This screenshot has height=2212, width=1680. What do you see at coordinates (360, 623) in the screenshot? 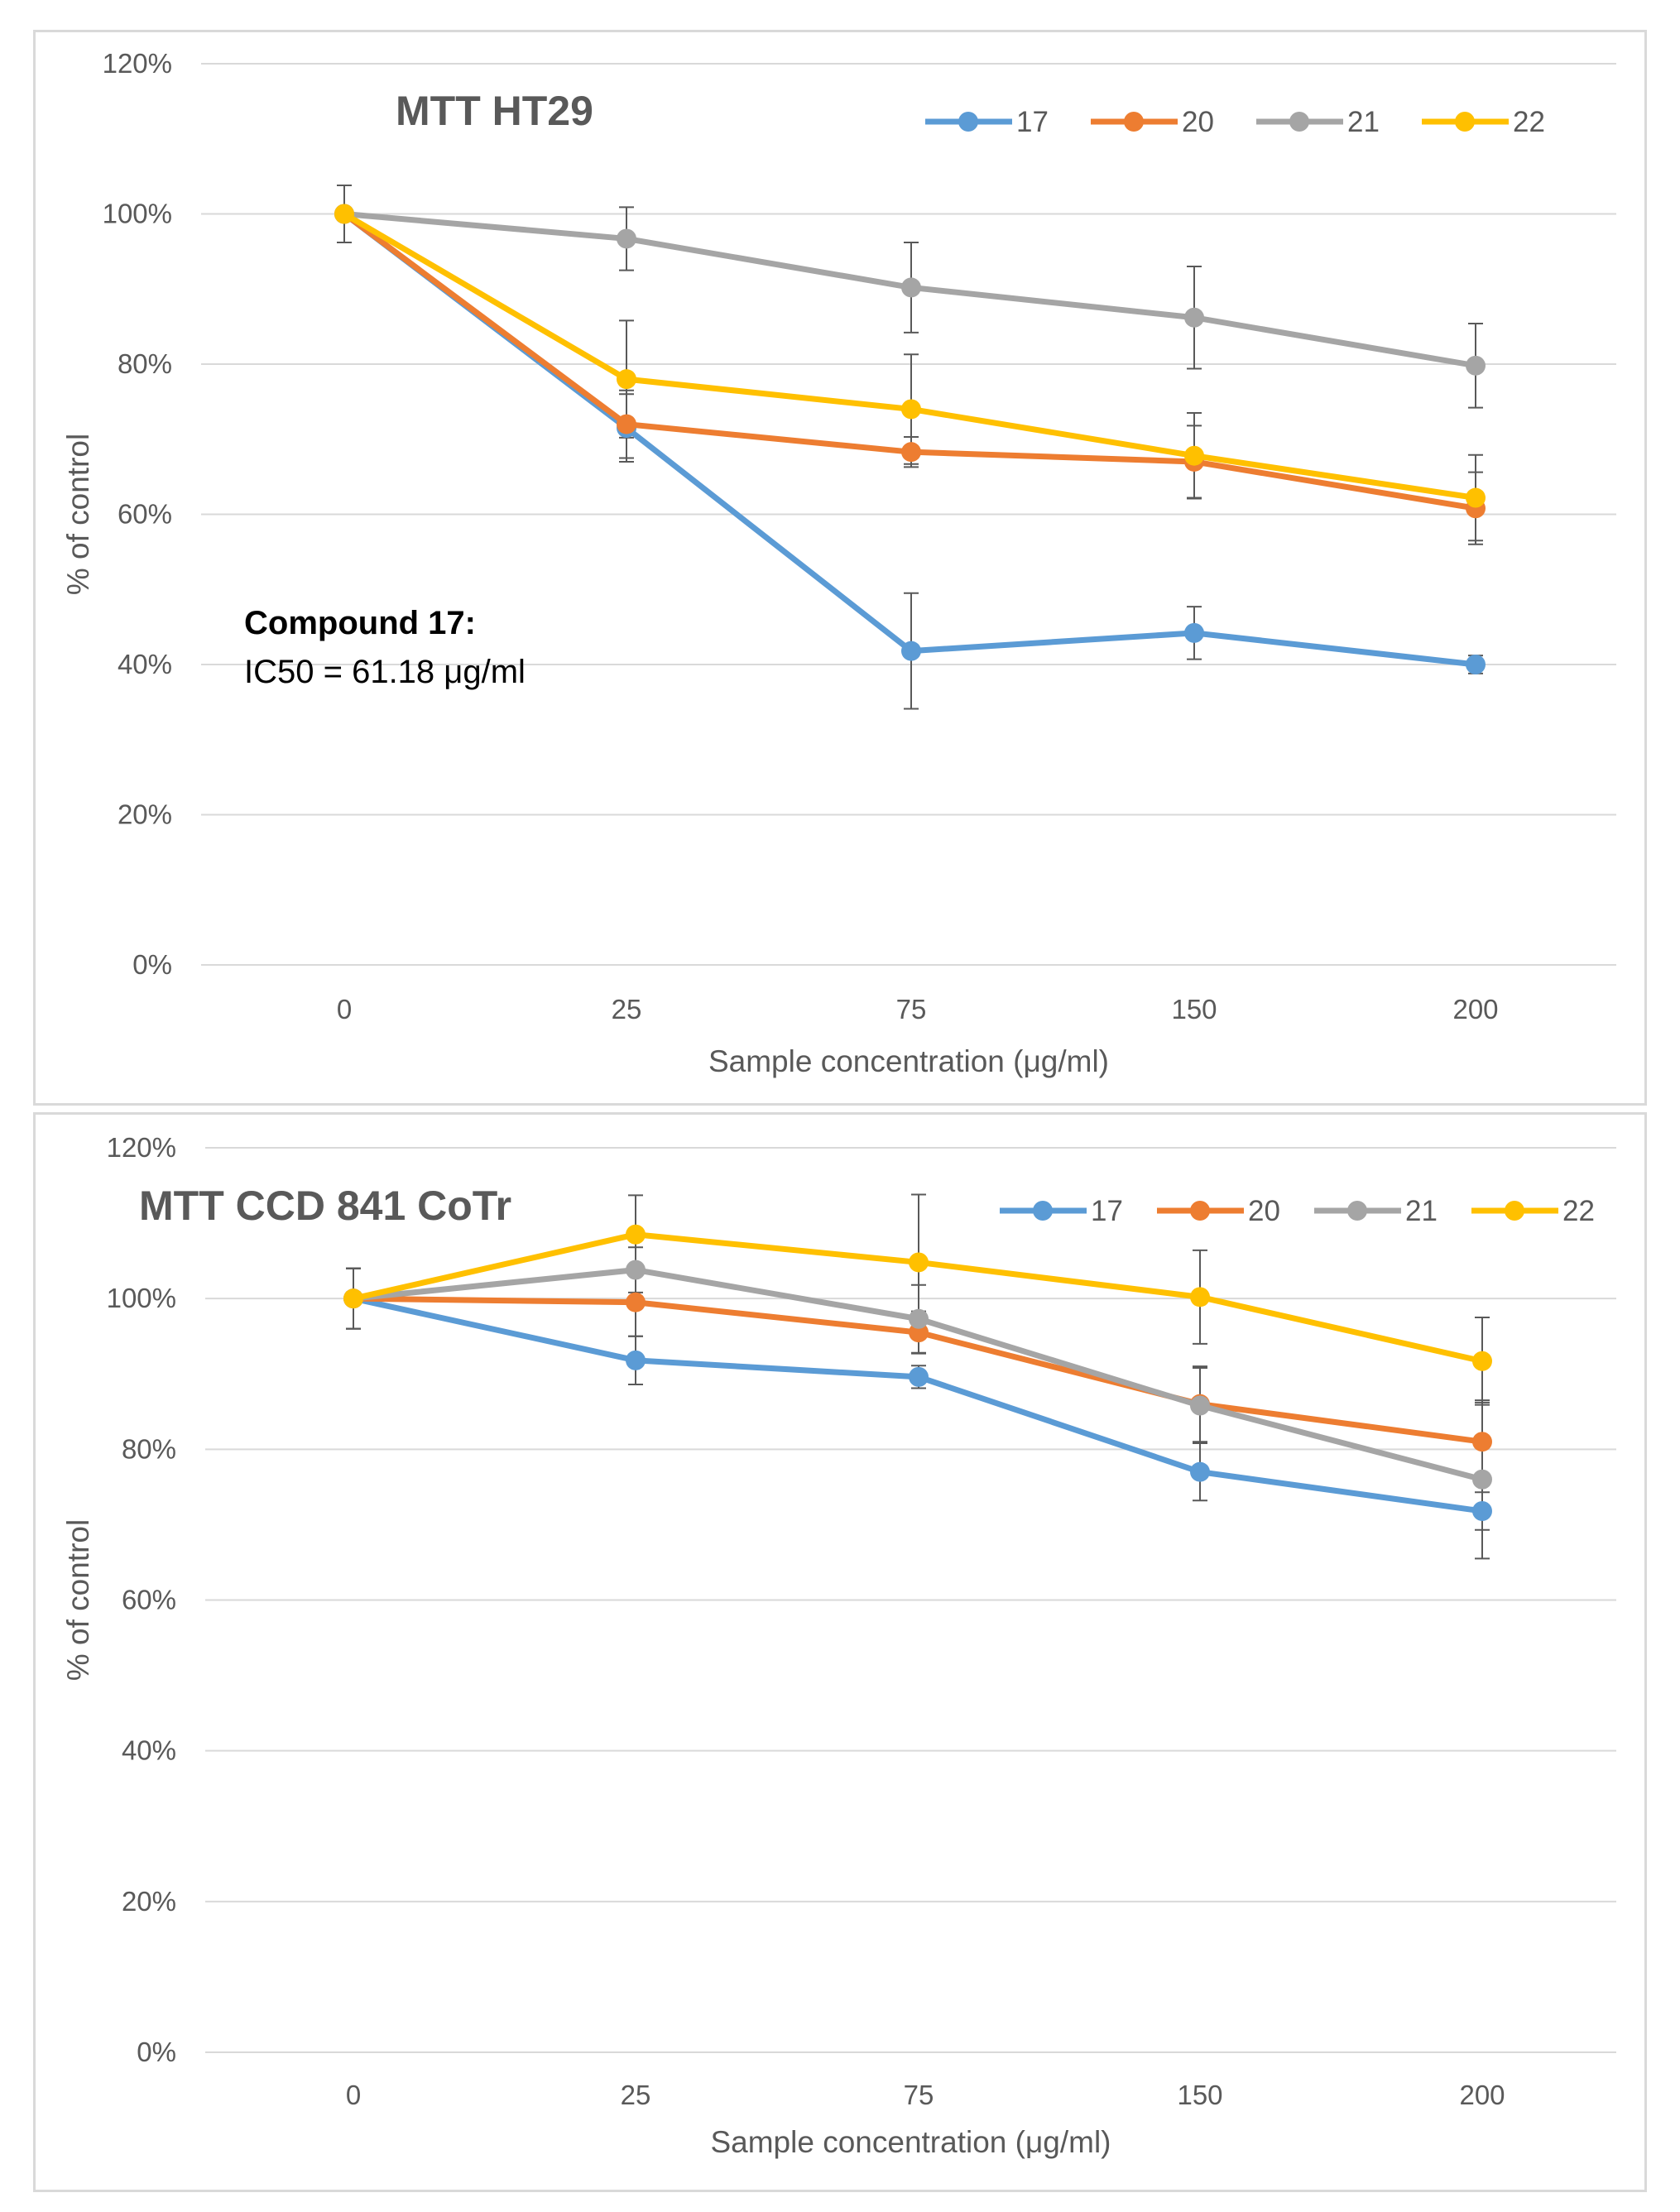
I see `annotation-compound: Compound 17:` at bounding box center [360, 623].